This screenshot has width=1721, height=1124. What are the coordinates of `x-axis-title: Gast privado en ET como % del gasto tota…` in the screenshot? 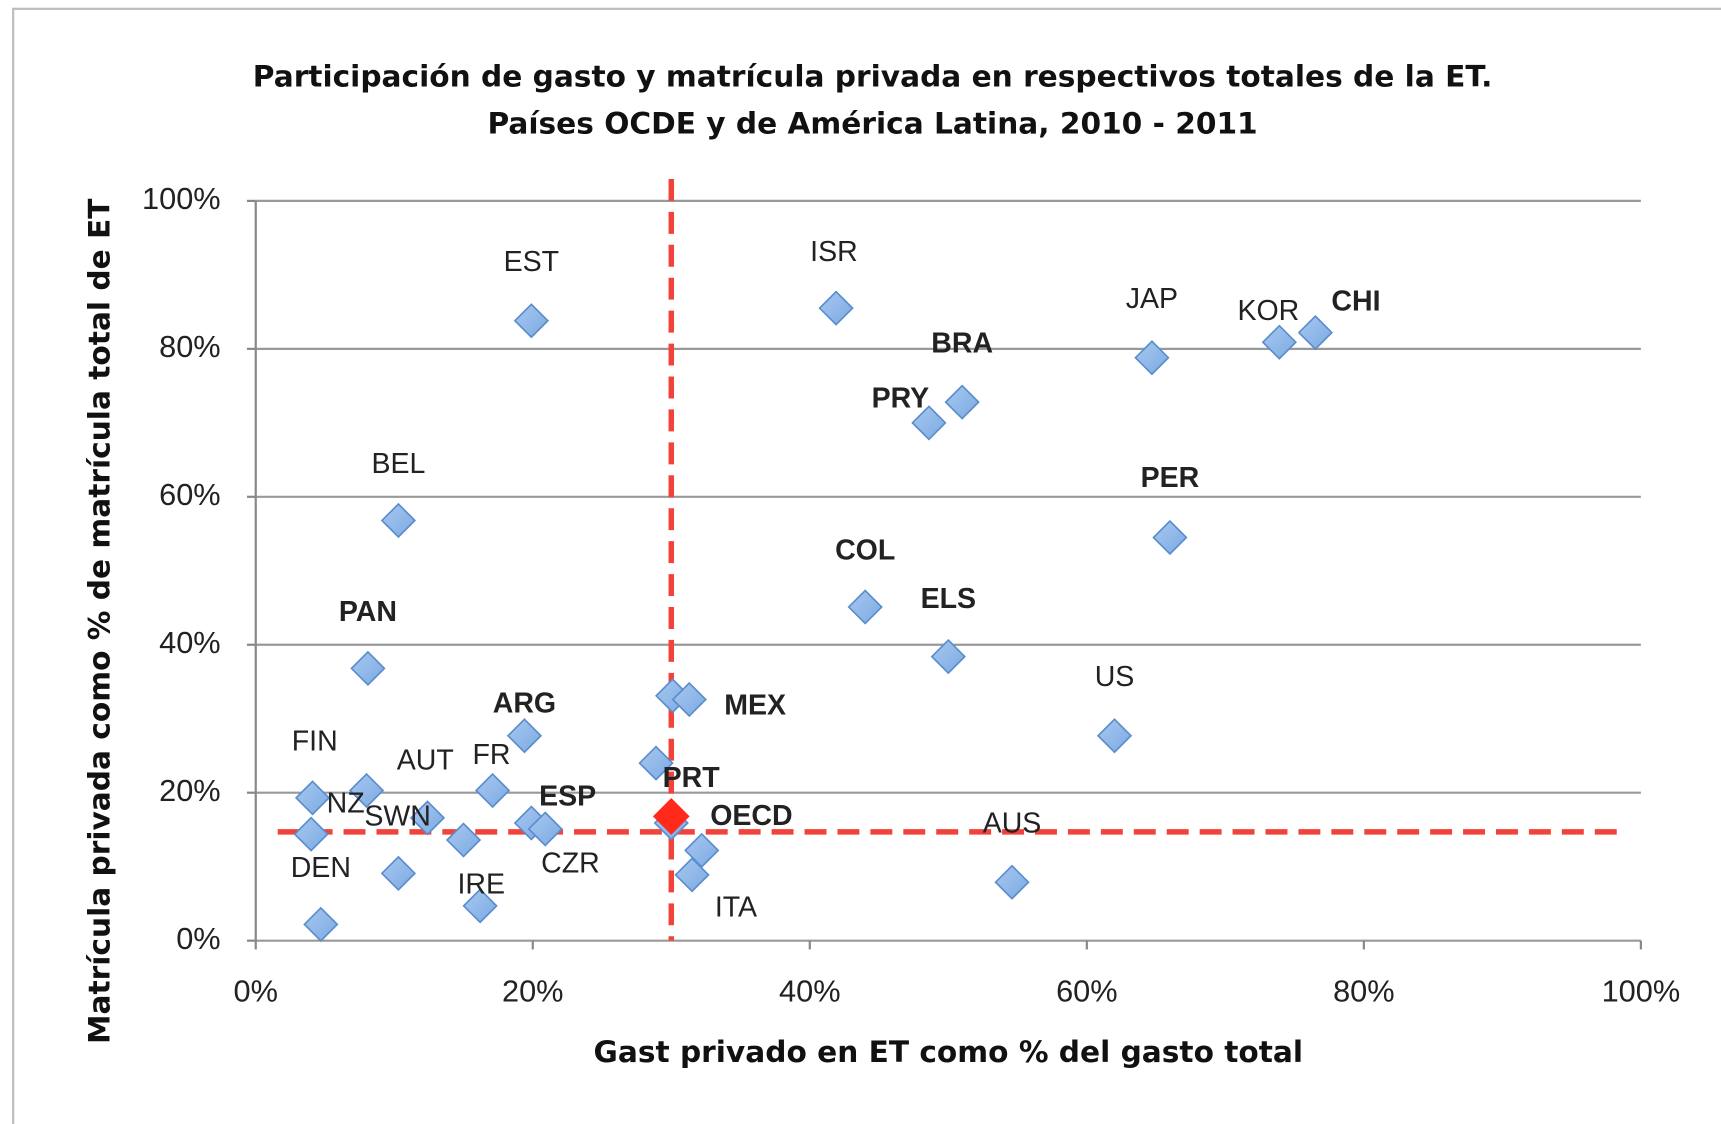 It's located at (949, 1051).